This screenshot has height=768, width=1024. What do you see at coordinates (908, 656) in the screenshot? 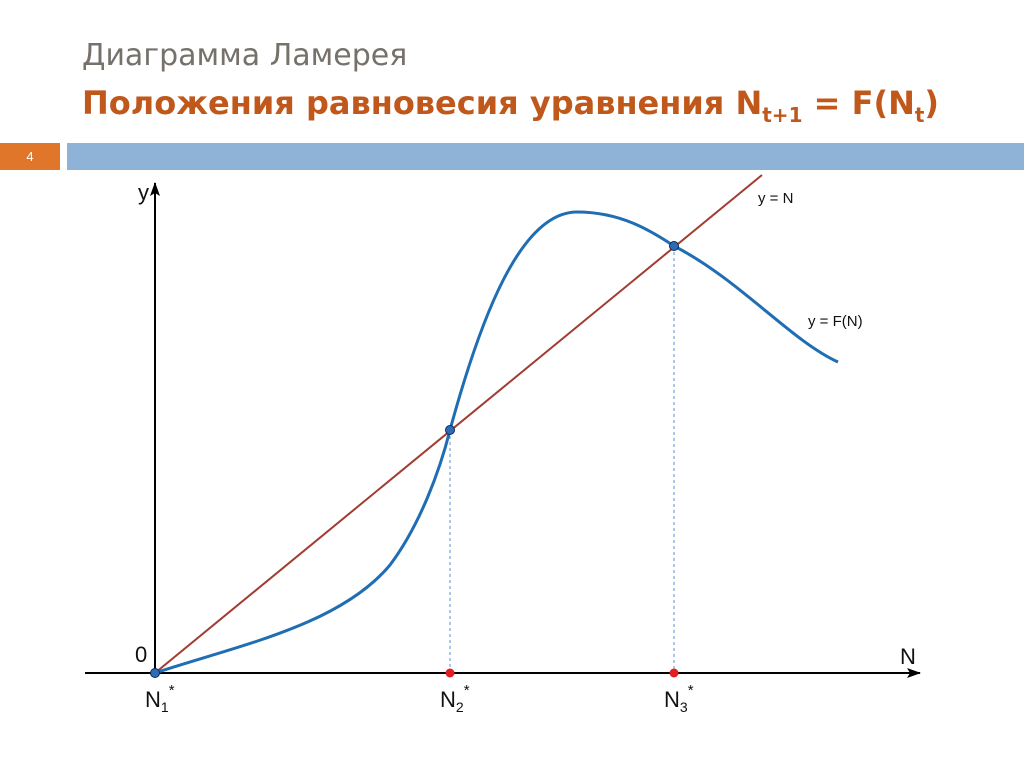
I see `x-axis-label: N` at bounding box center [908, 656].